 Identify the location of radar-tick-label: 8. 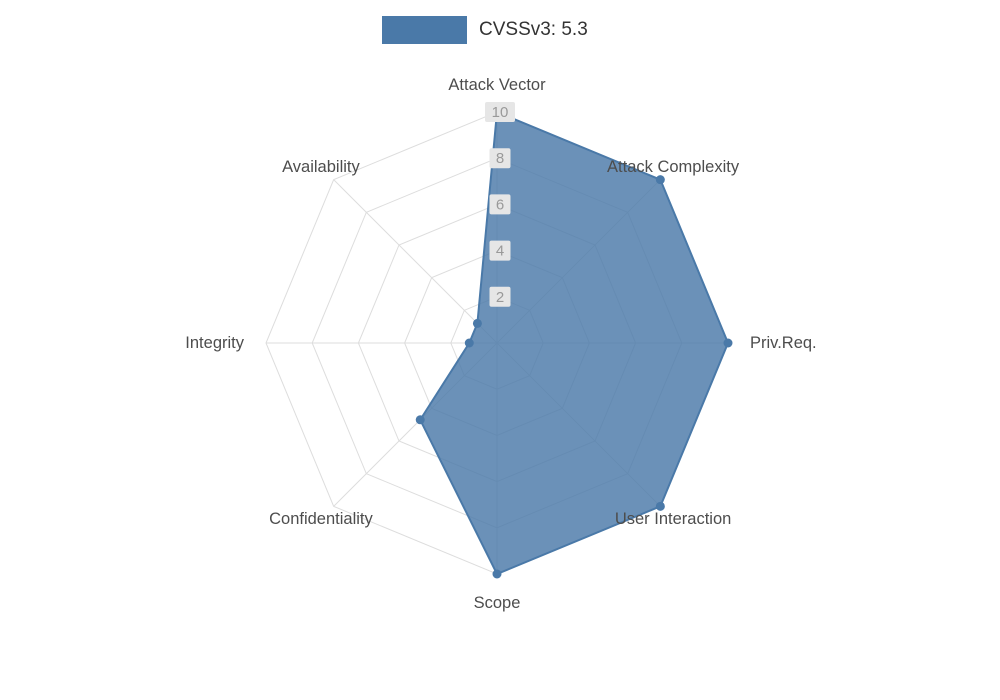
(500, 158).